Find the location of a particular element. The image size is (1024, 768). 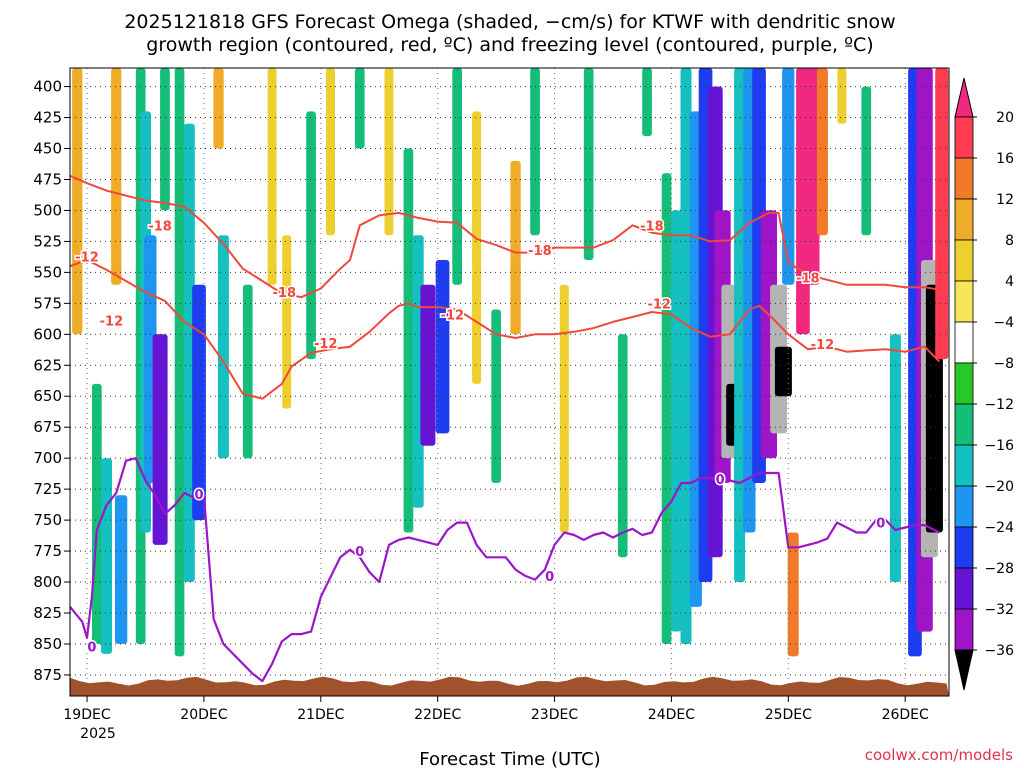

contour-label-dgz-1: -12 is located at coordinates (87, 257).